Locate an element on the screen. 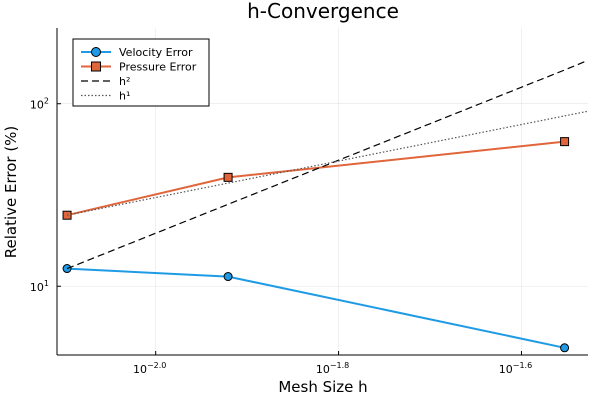 This screenshot has width=600, height=400. legend-label: h¹ is located at coordinates (124, 96).